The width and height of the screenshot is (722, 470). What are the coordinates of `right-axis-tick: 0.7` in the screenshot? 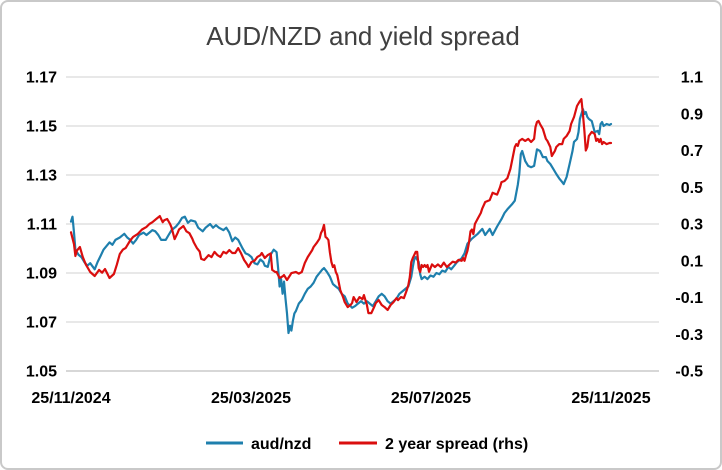 It's located at (692, 151).